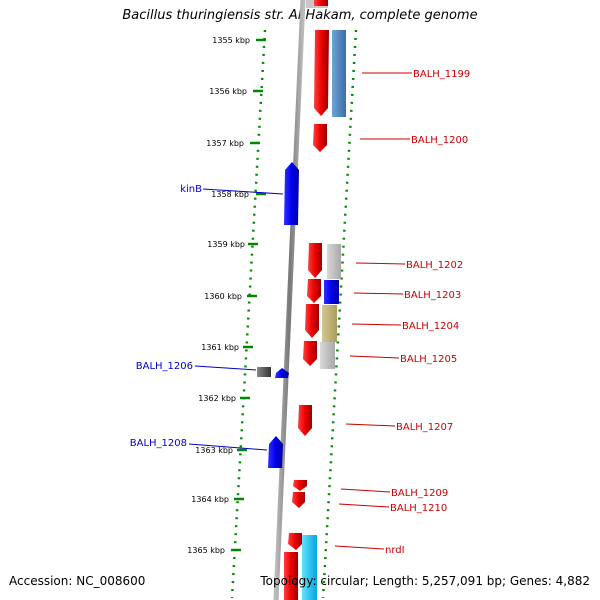  Describe the element at coordinates (327, 355) in the screenshot. I see `feature-balh-1205-annotation` at that location.